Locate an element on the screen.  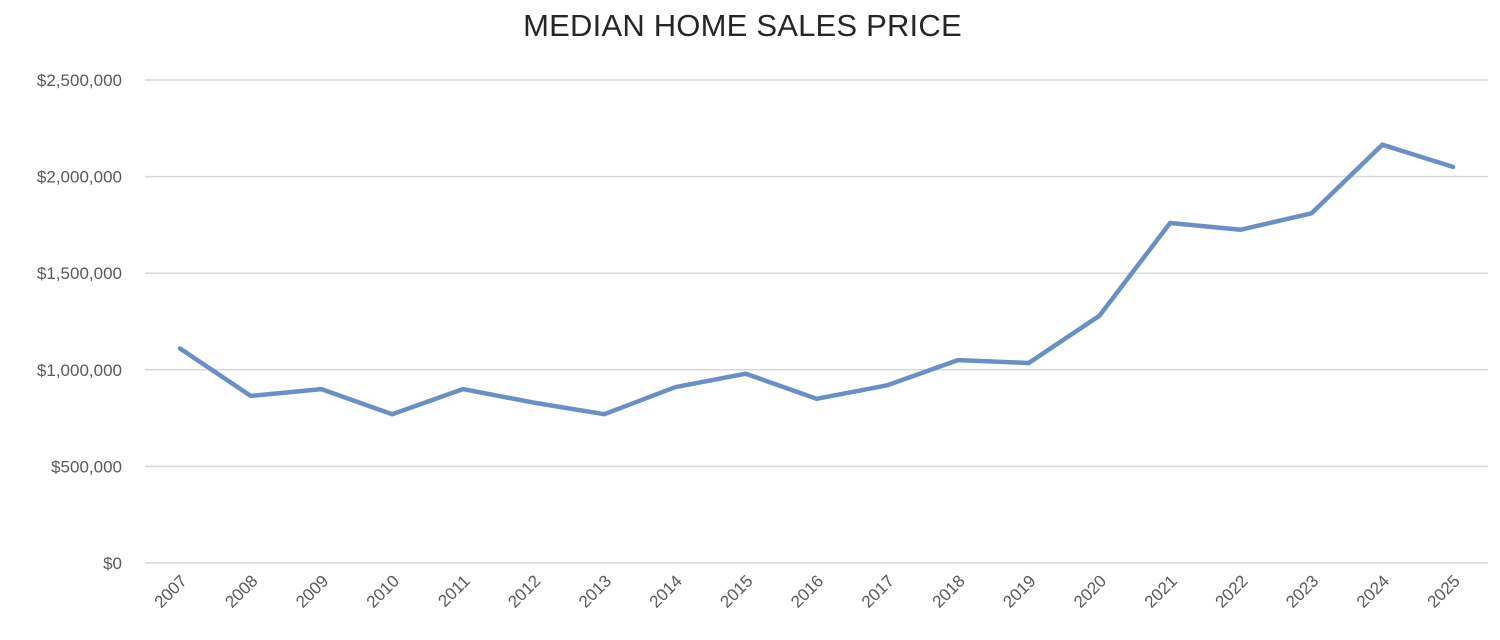
x-tick-label: 2011 is located at coordinates (453, 590).